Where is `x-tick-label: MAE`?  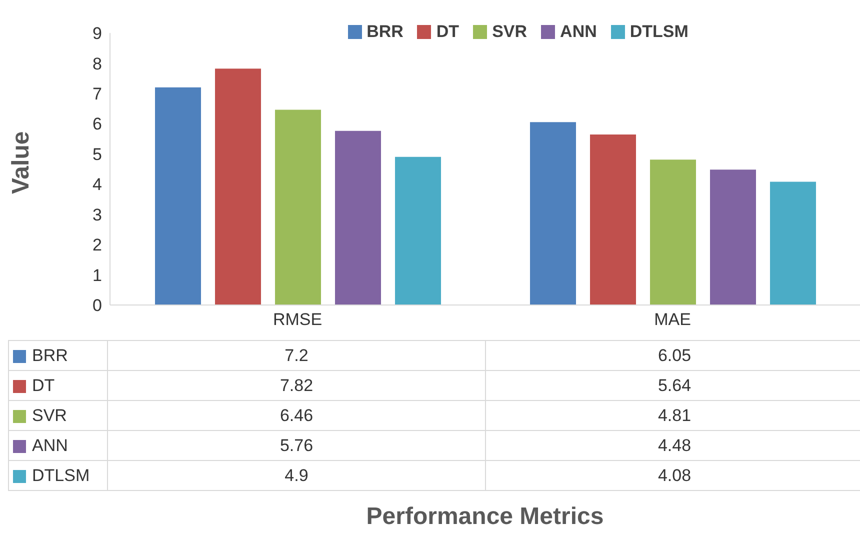 x-tick-label: MAE is located at coordinates (672, 320).